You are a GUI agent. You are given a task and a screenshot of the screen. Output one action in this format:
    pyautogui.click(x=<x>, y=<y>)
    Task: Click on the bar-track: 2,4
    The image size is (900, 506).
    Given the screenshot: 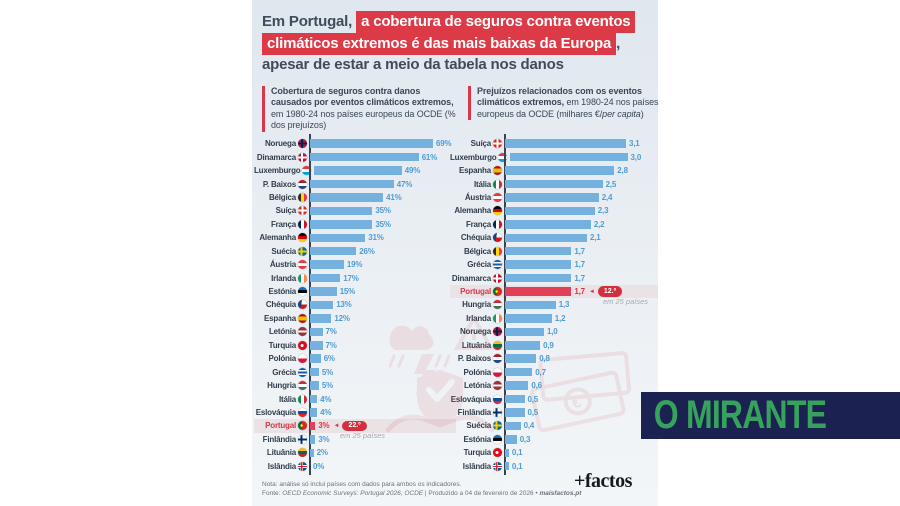 What is the action you would take?
    pyautogui.click(x=581, y=197)
    